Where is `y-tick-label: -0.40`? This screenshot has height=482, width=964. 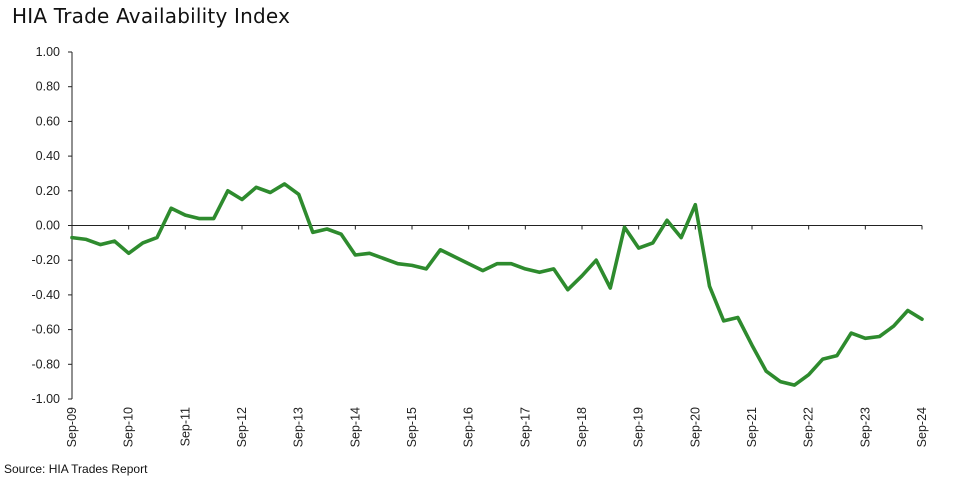
y-tick-label: -0.40 is located at coordinates (46, 295).